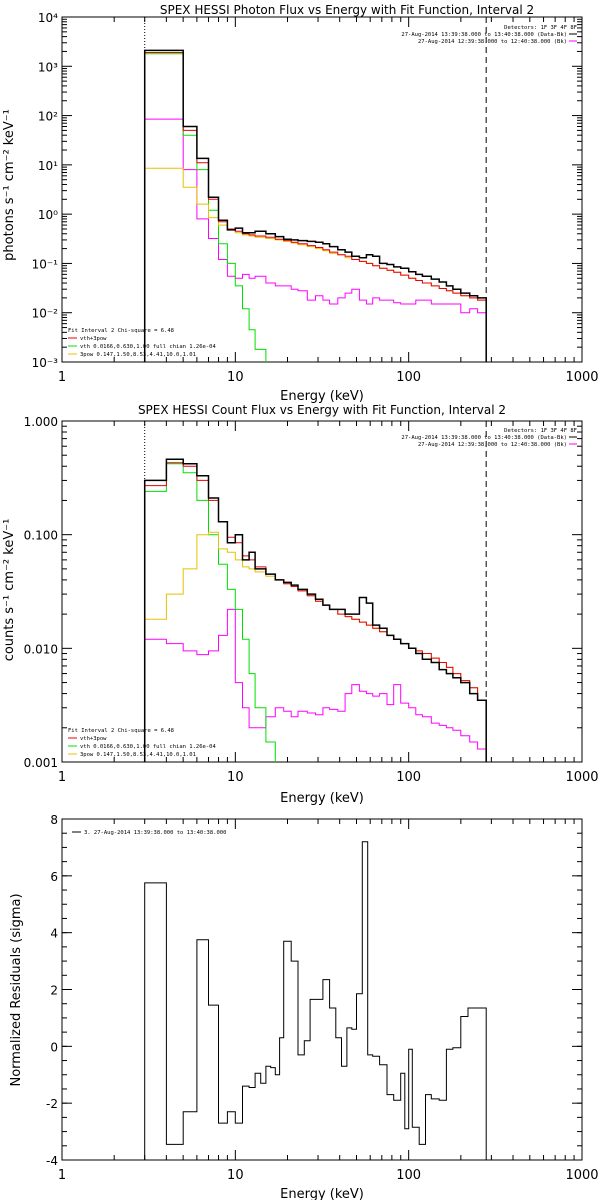 This screenshot has width=600, height=1200. What do you see at coordinates (48, 117) in the screenshot?
I see `y-tick-label: 10²` at bounding box center [48, 117].